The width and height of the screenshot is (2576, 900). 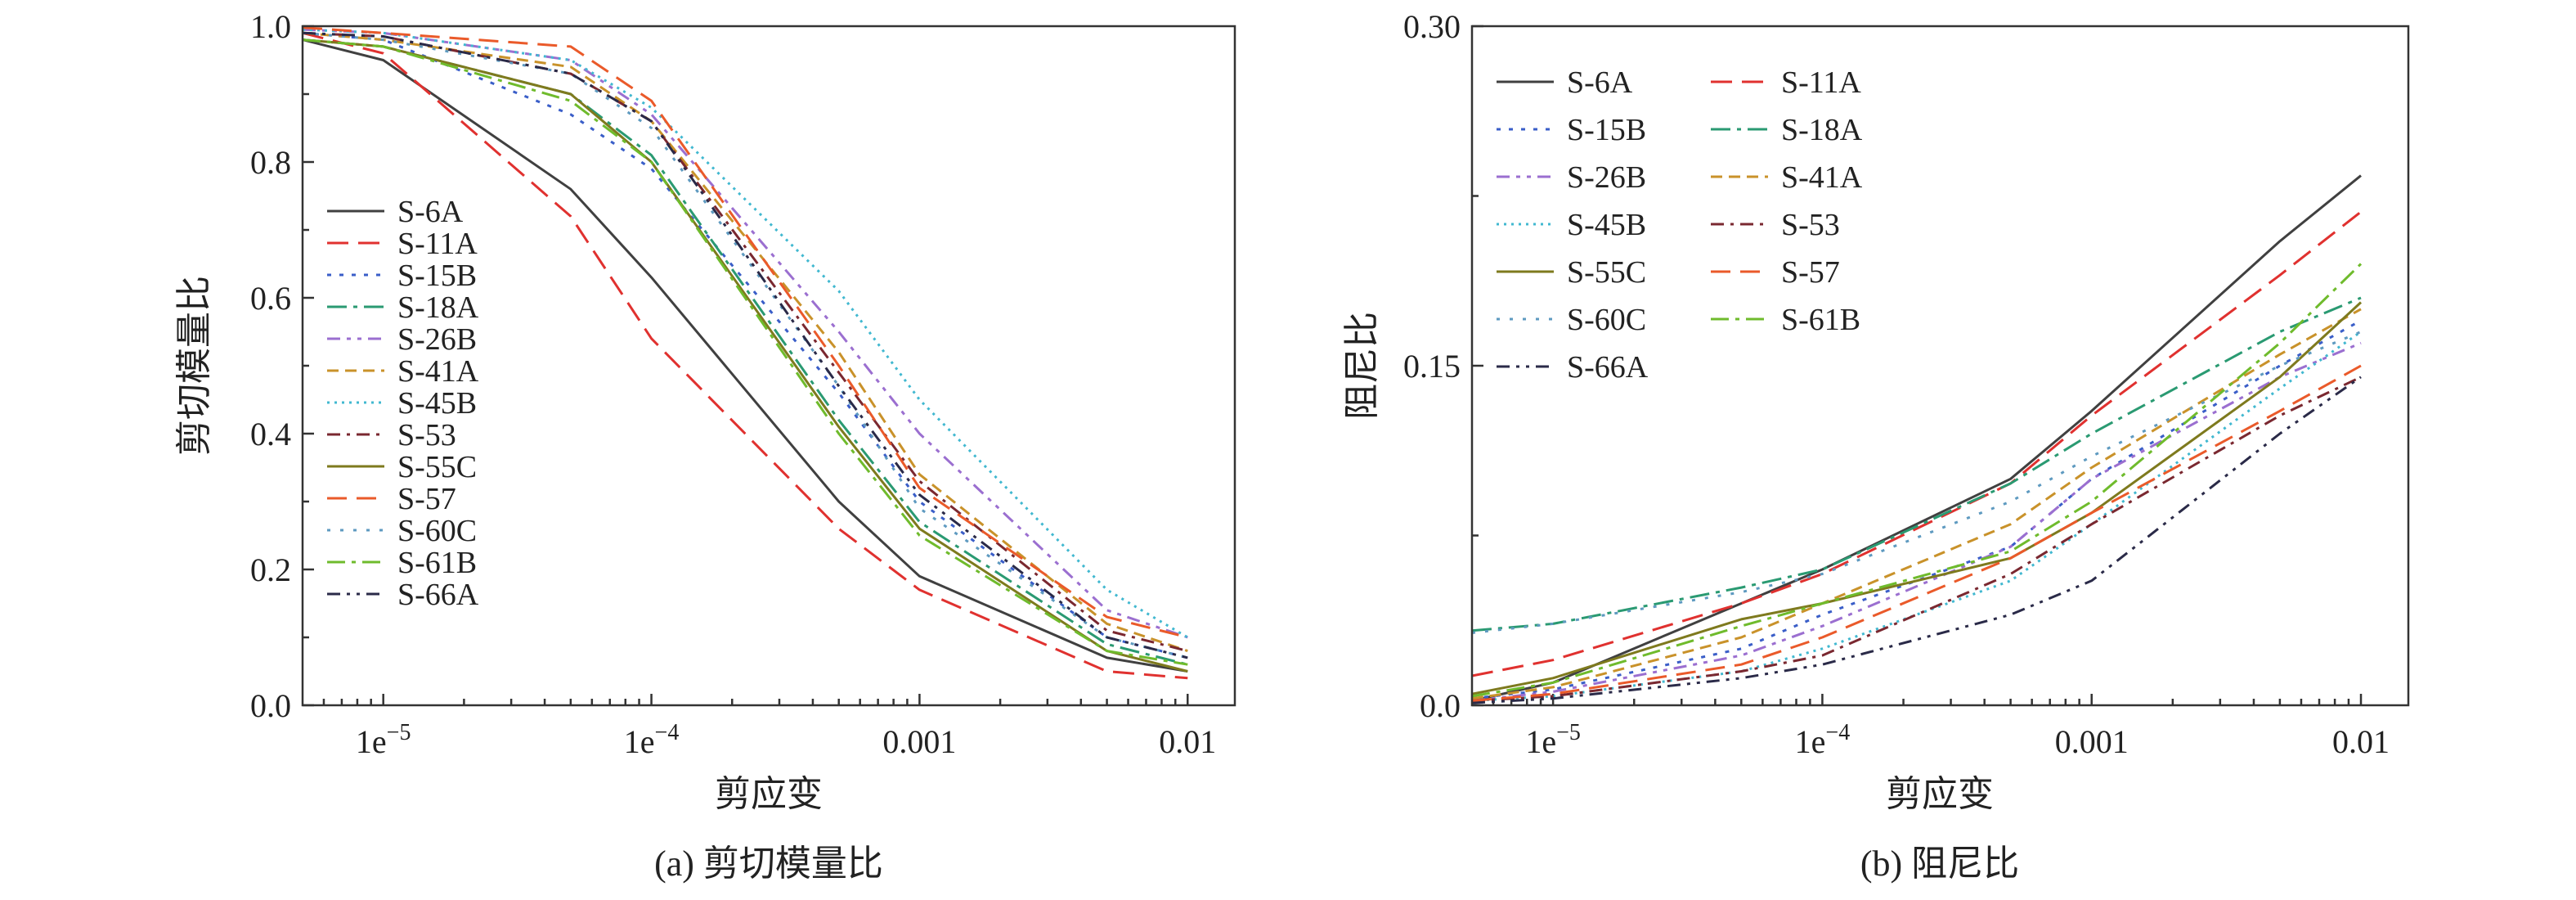 I want to click on y-tick-label: 0.6, so click(x=270, y=299).